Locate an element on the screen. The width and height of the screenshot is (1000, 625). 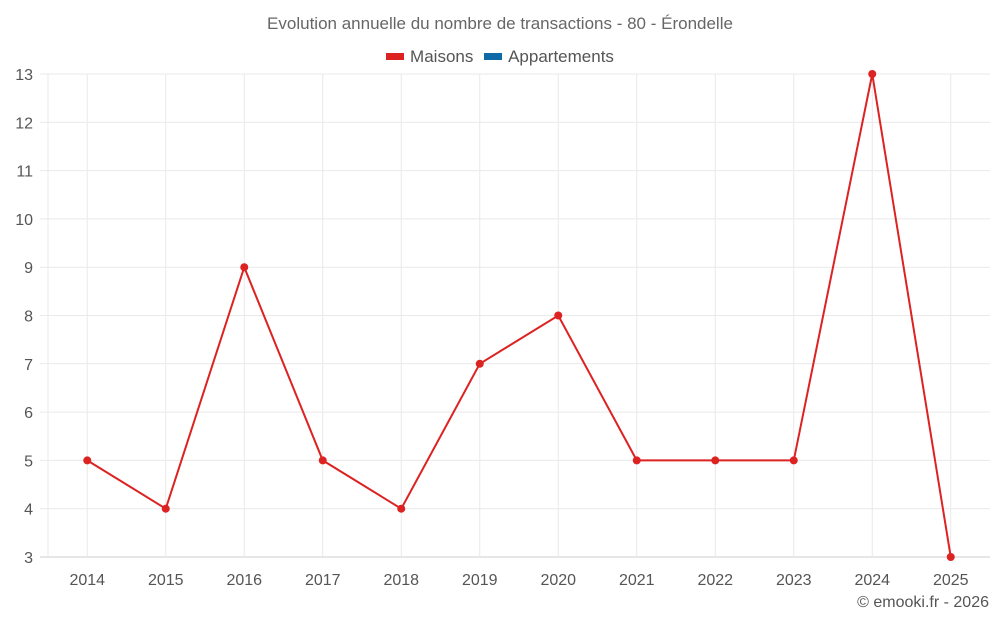
legend-label: Maisons is located at coordinates (442, 56).